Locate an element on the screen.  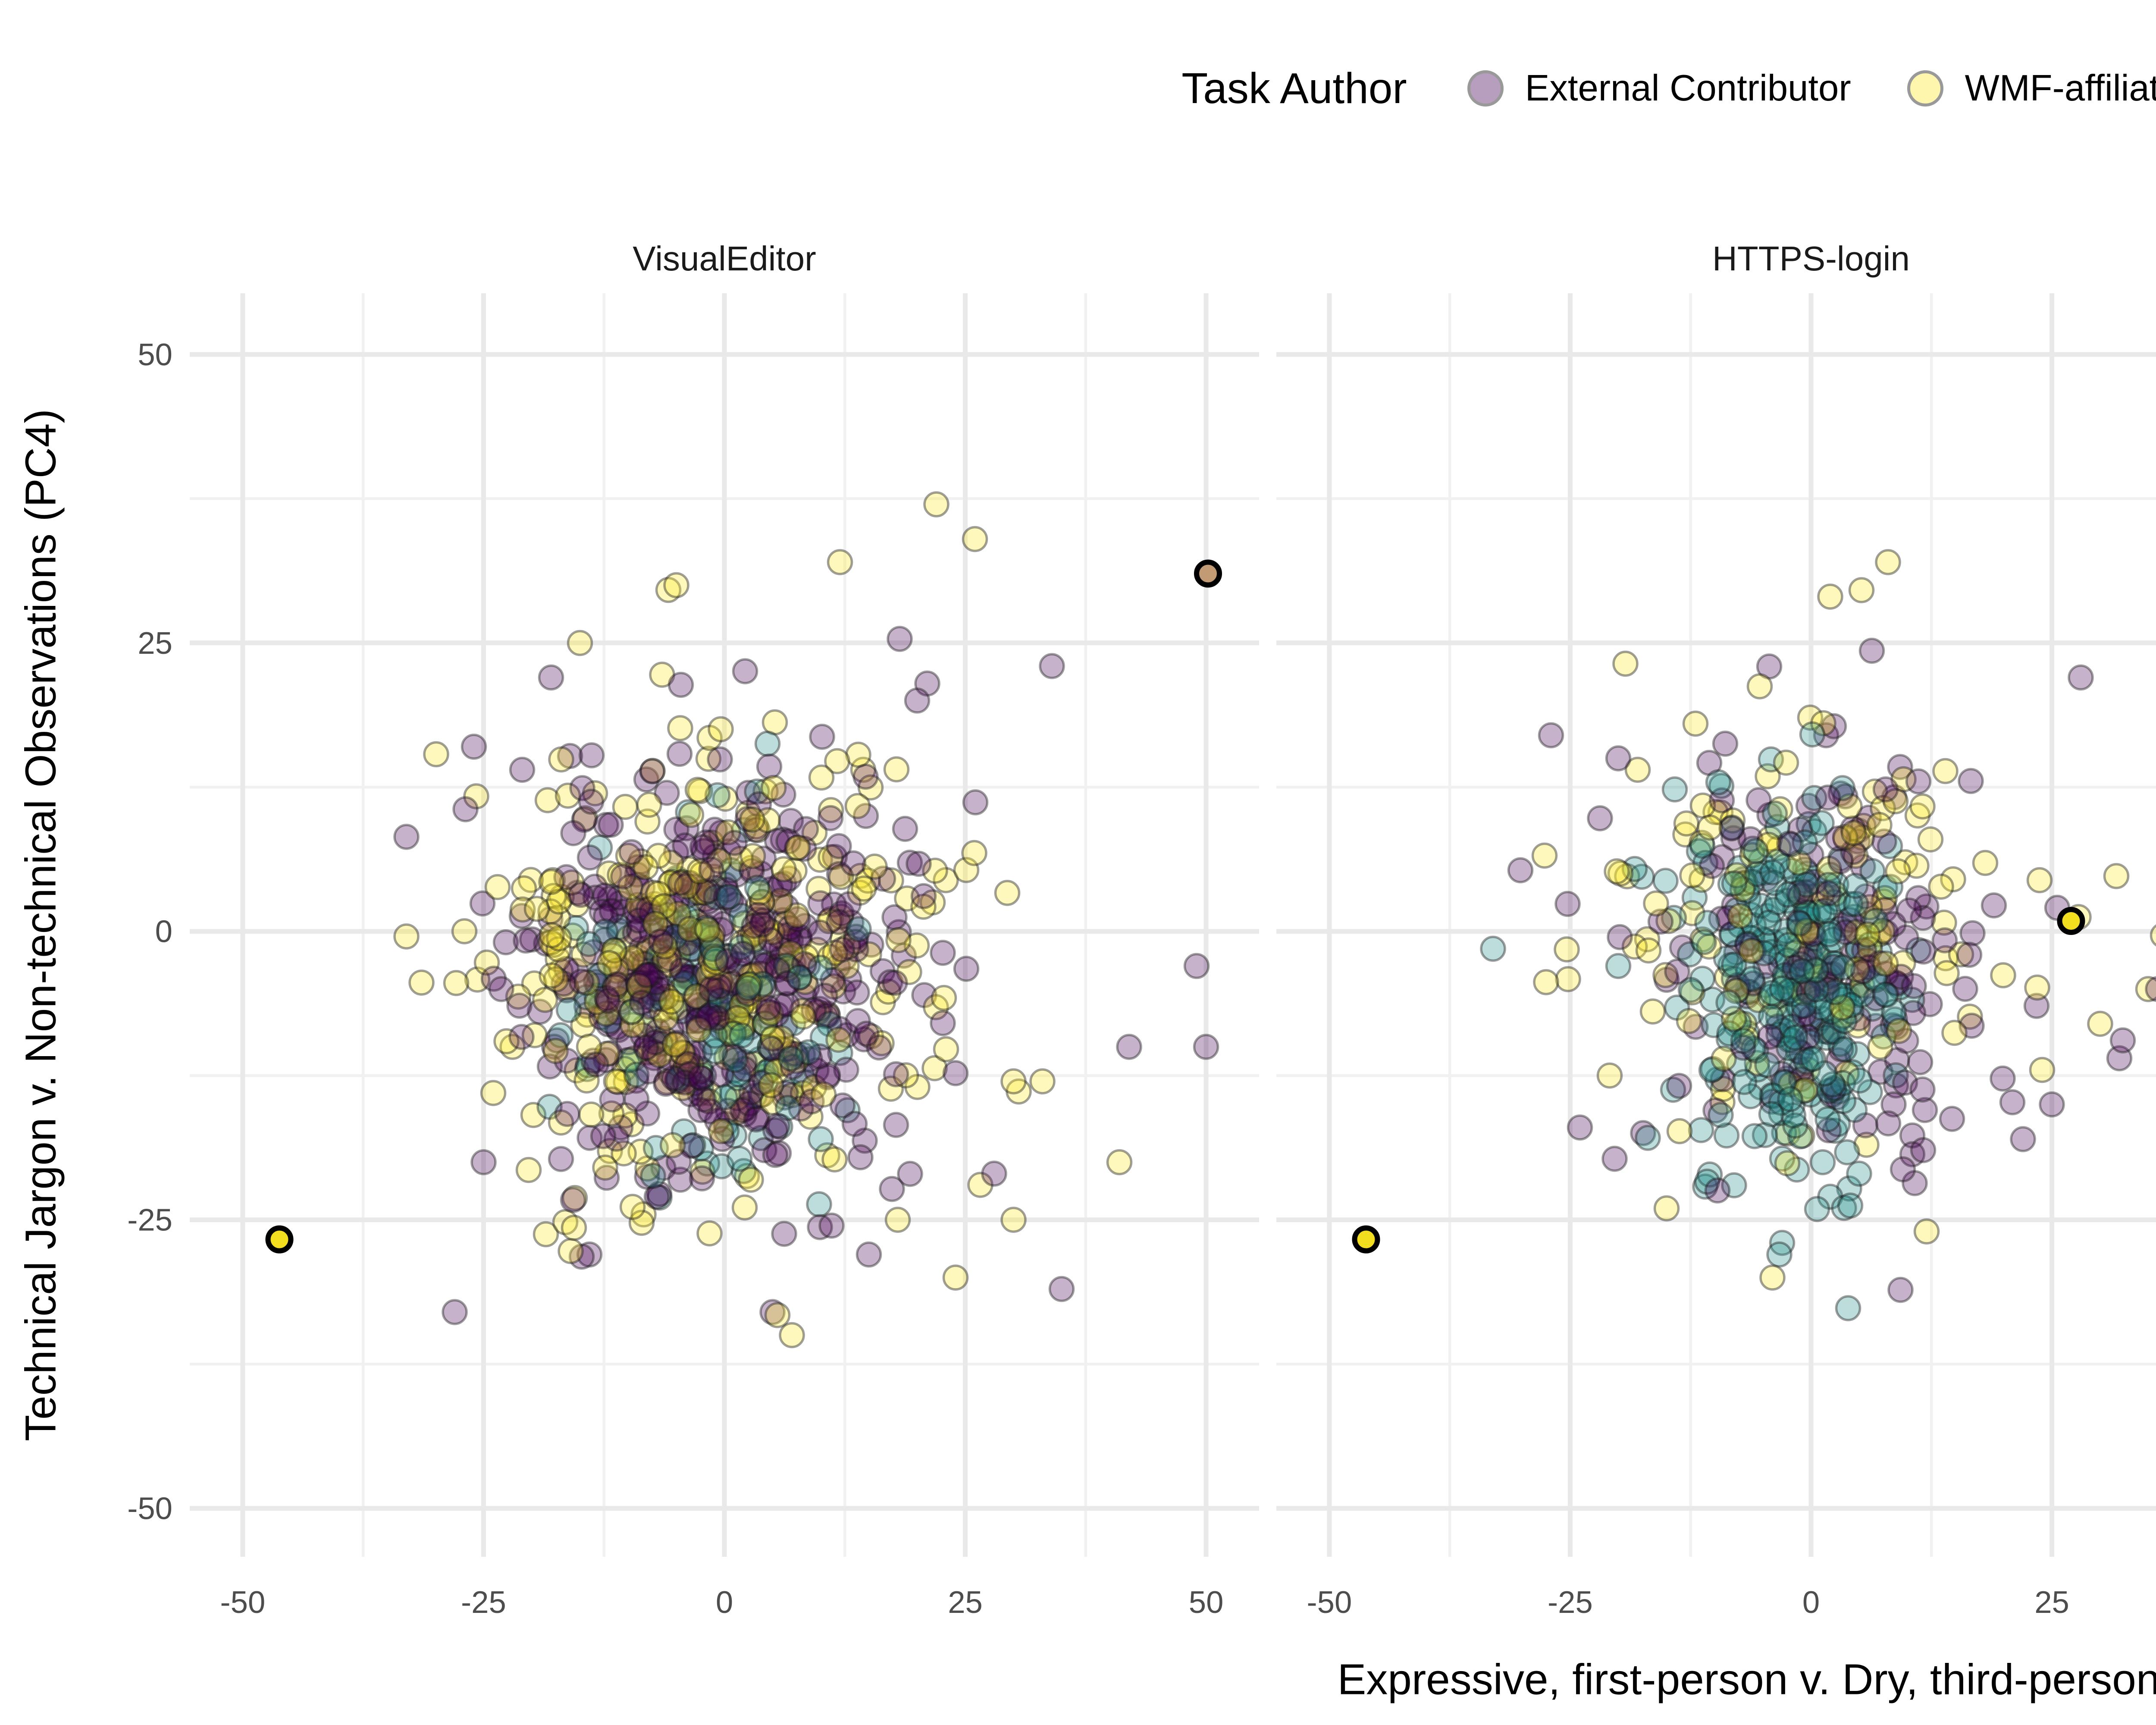
highlighted-point is located at coordinates (1208, 574).